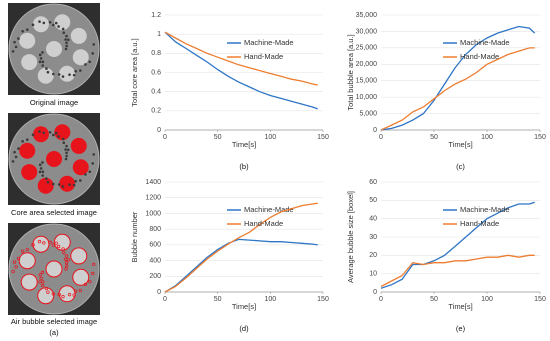 This screenshot has width=550, height=341. I want to click on y-tick-label: 40, so click(373, 219).